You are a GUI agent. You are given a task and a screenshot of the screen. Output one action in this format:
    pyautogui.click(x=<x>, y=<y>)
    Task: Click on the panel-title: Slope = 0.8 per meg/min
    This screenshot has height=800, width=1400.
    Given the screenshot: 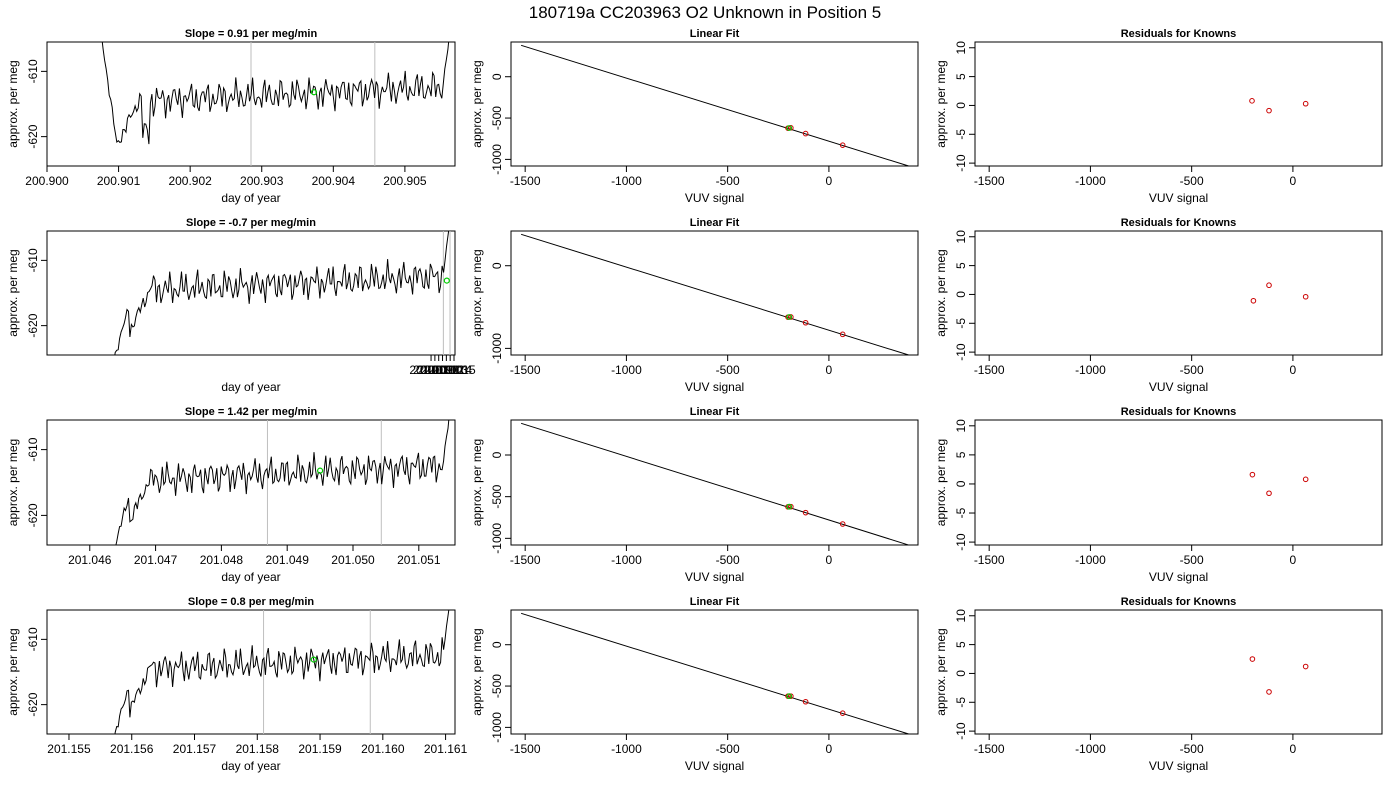 What is the action you would take?
    pyautogui.click(x=251, y=602)
    